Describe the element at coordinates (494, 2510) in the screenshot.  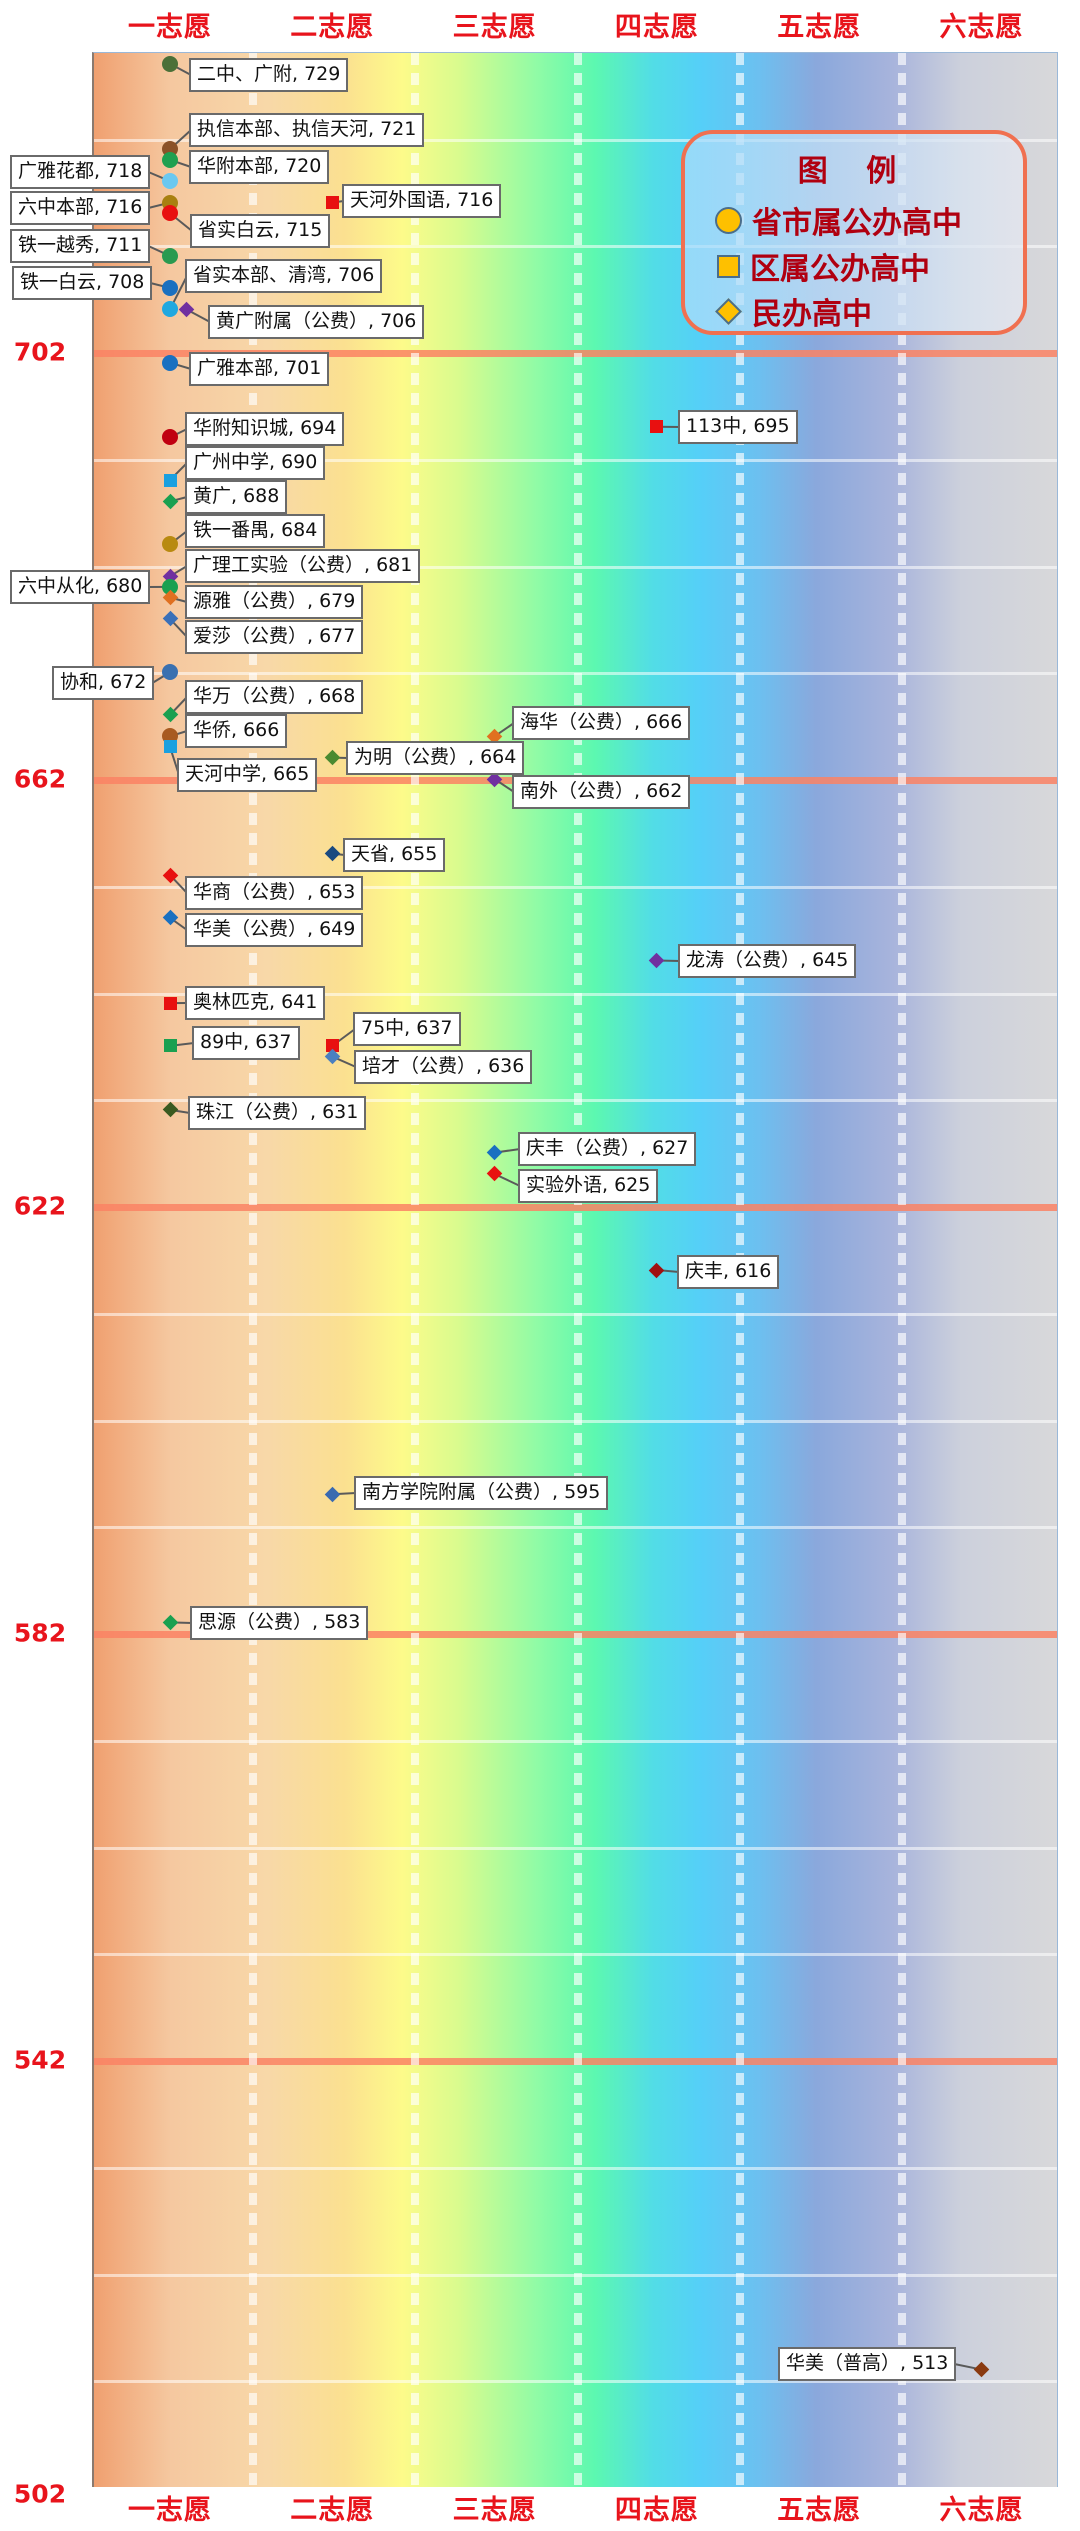
I see `category-label-bottom: 三志愿` at that location.